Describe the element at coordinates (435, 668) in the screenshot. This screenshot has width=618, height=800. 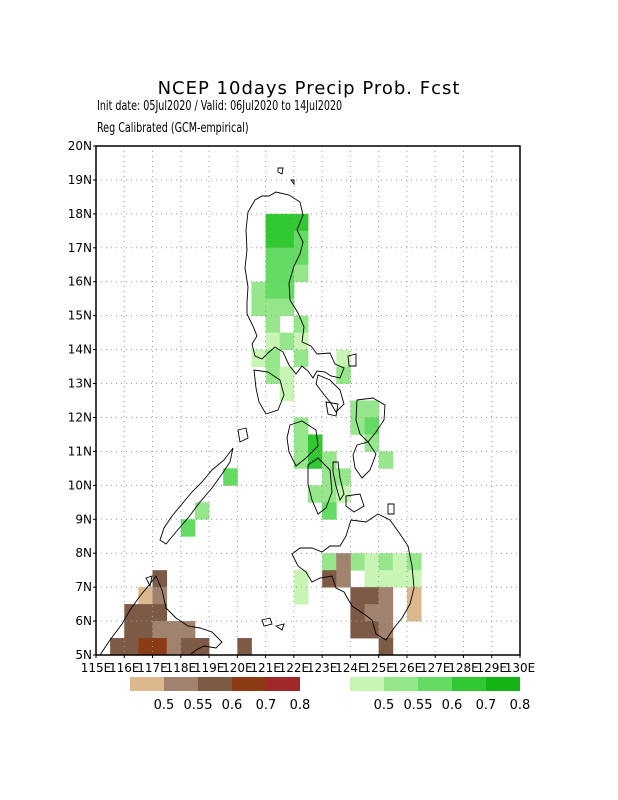
I see `lon-tick-label: 127E` at that location.